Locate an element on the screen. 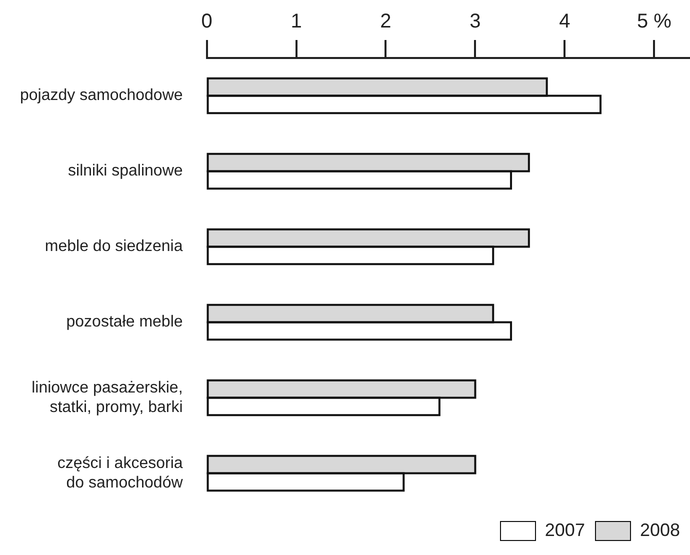  x-tick-label: 4 is located at coordinates (564, 21).